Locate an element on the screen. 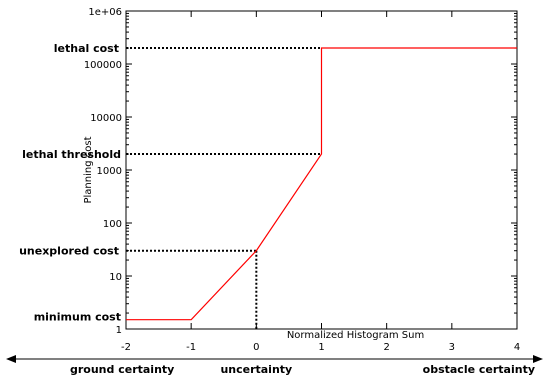  y-tick-label: 10 is located at coordinates (115, 277).